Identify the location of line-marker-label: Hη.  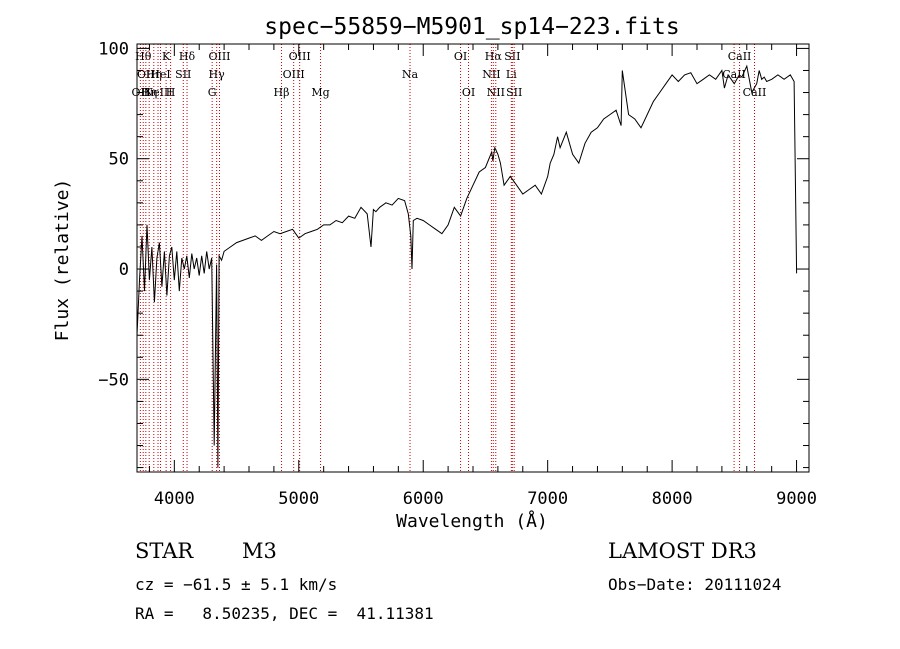
(149, 92).